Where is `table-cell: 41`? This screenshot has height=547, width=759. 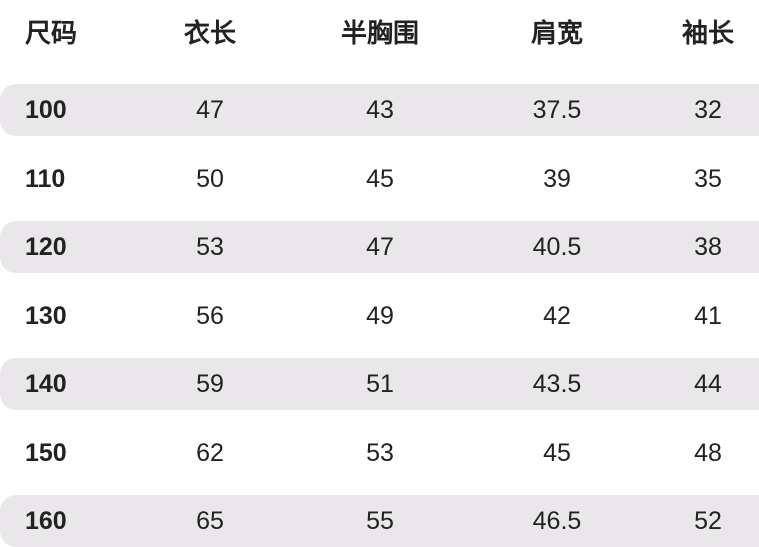 table-cell: 41 is located at coordinates (708, 315).